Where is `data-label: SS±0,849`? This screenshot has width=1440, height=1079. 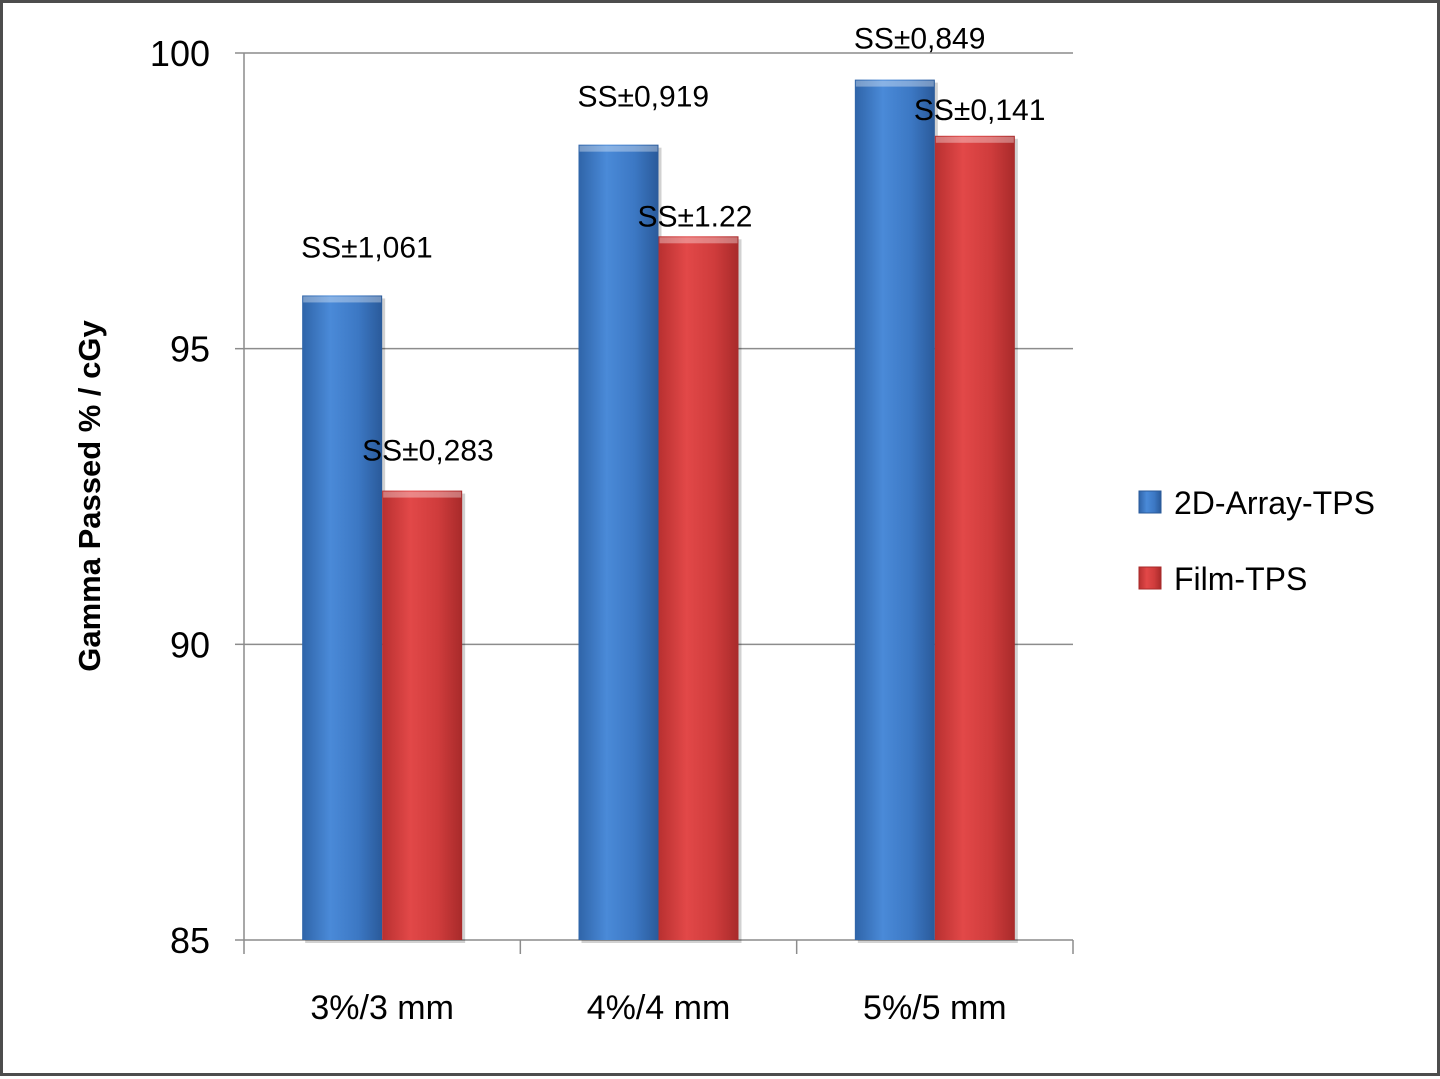
data-label: SS±0,849 is located at coordinates (920, 39).